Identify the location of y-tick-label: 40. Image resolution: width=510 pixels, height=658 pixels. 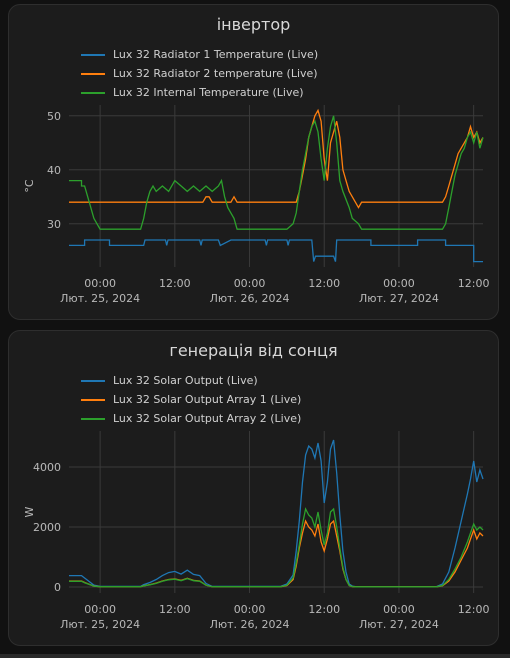
(54, 170).